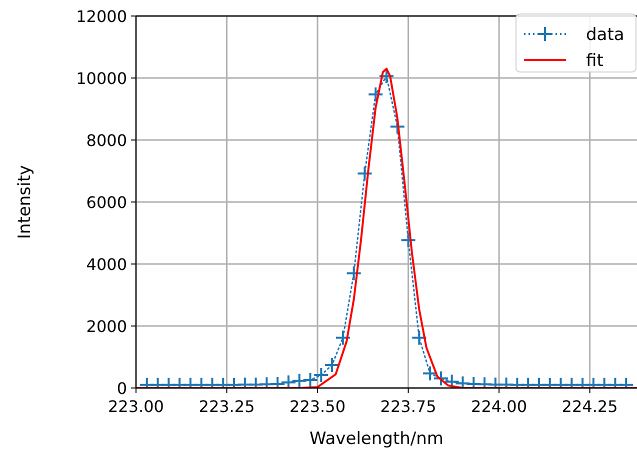  Describe the element at coordinates (318, 406) in the screenshot. I see `x-tick-label: 223.50` at that location.